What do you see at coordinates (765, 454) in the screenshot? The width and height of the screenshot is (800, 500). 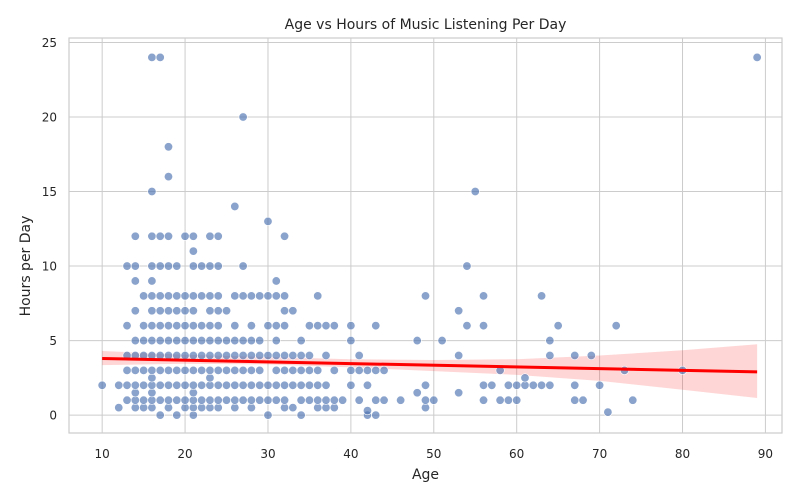 I see `x-tick-label: 90` at bounding box center [765, 454].